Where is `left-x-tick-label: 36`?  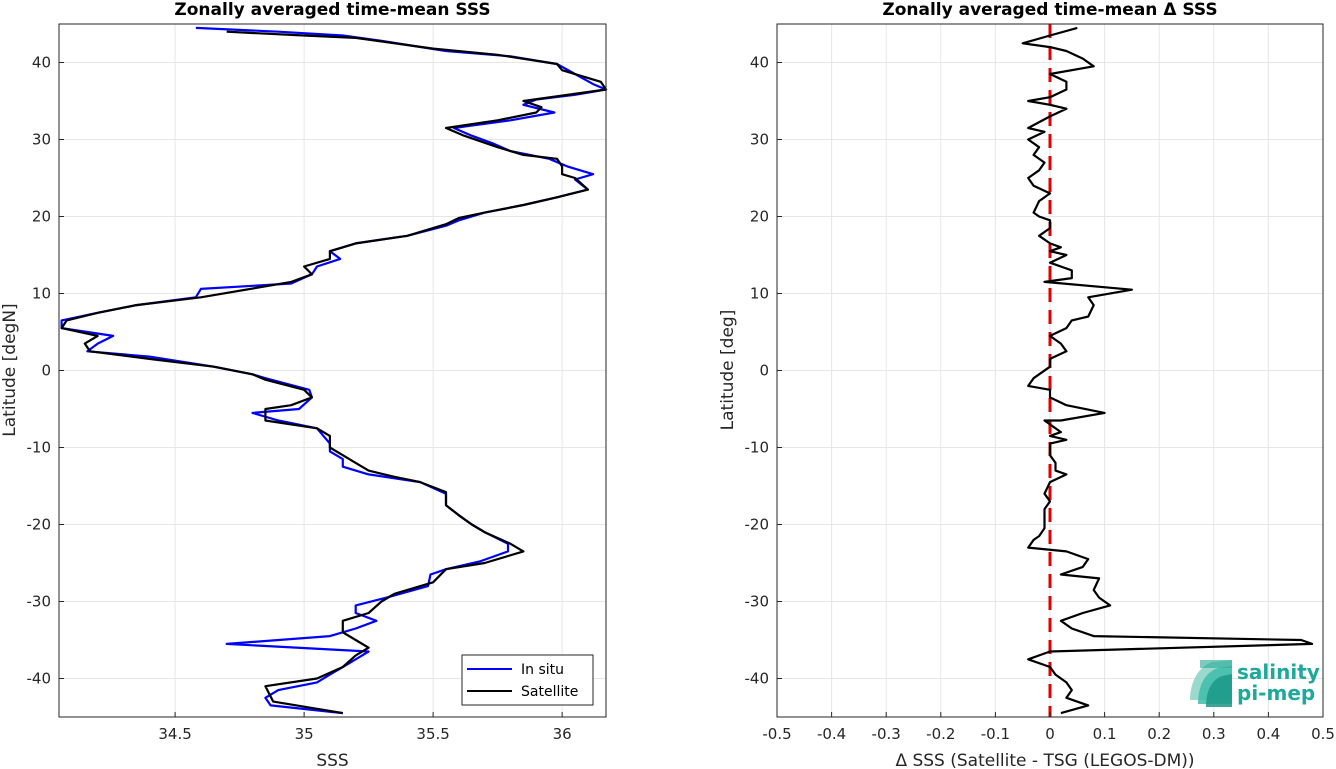
left-x-tick-label: 36 is located at coordinates (562, 734).